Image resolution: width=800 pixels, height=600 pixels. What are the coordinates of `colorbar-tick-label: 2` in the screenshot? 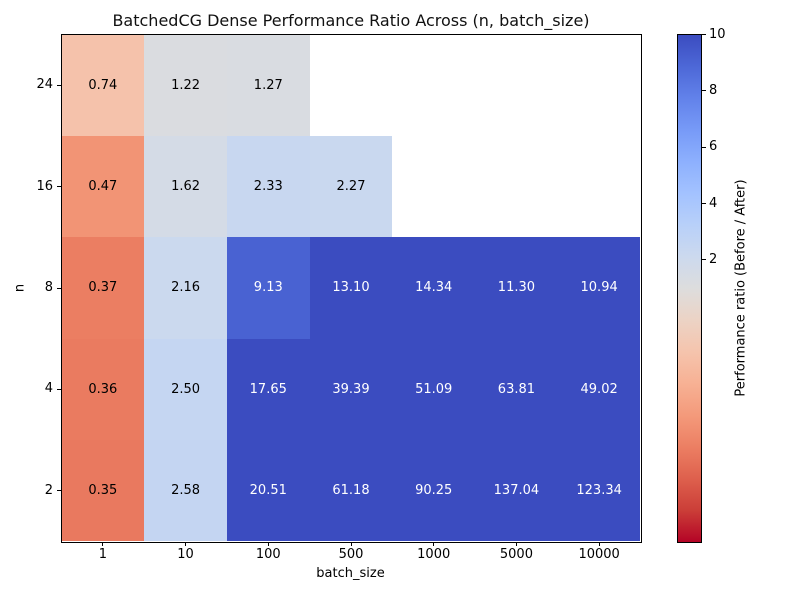 It's located at (713, 259).